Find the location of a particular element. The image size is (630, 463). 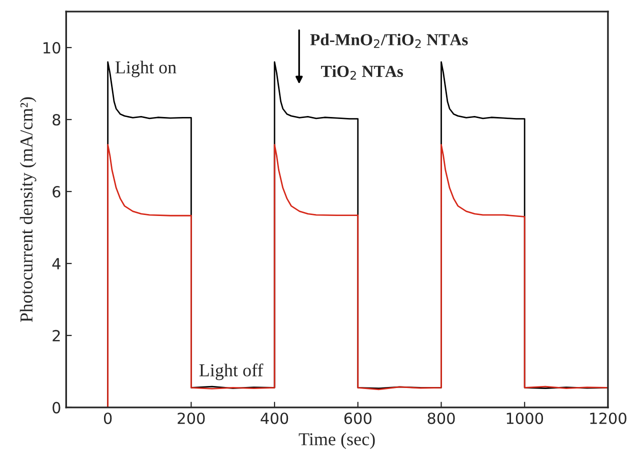

y-tick-label: 10 is located at coordinates (52, 48).